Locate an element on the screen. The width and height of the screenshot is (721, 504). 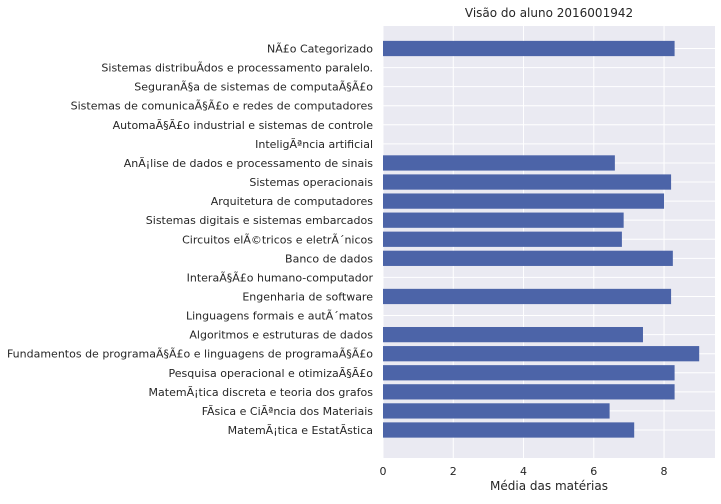
x-tick-label: 8 is located at coordinates (664, 471).